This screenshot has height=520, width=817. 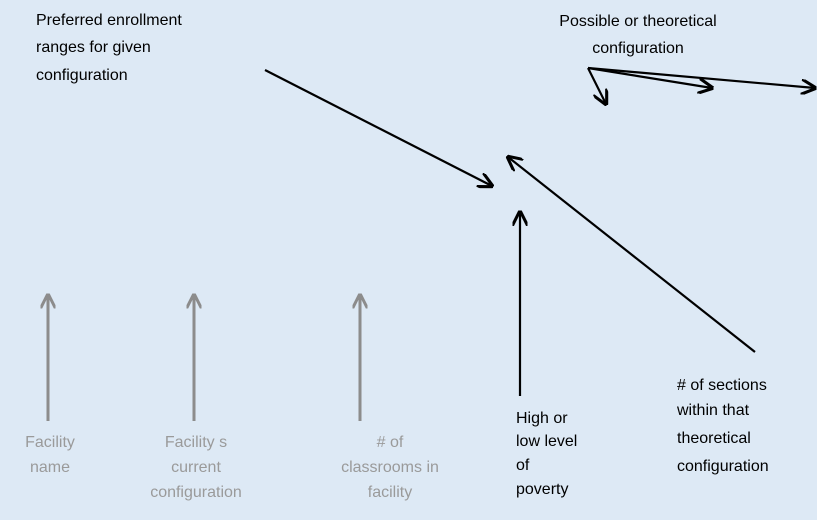 What do you see at coordinates (50, 442) in the screenshot?
I see `label: Facility` at bounding box center [50, 442].